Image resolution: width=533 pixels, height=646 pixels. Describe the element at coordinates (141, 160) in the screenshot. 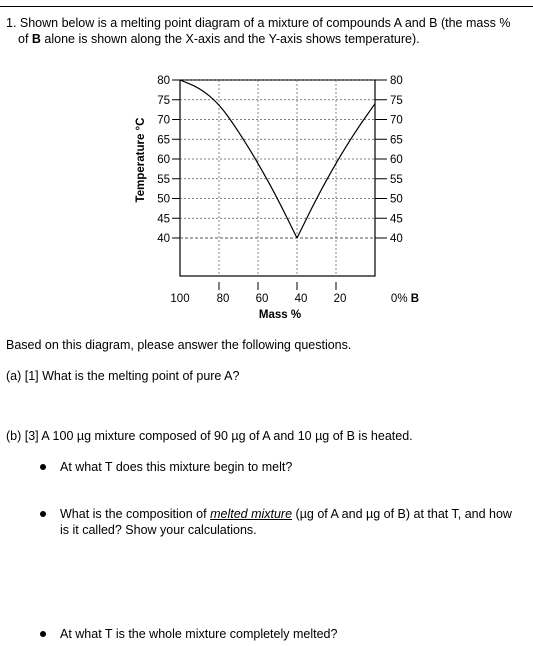

I see `y-axis-label: Temperature °C` at that location.